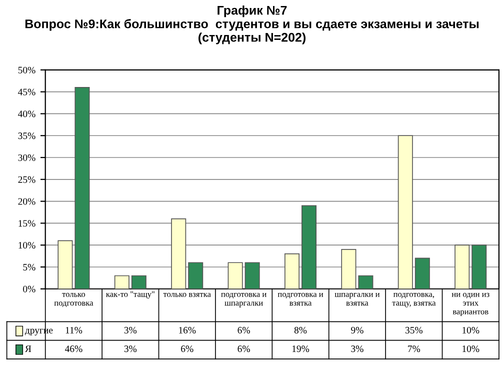 The width and height of the screenshot is (504, 368). What do you see at coordinates (301, 349) in the screenshot?
I see `data-label: 19%` at bounding box center [301, 349].